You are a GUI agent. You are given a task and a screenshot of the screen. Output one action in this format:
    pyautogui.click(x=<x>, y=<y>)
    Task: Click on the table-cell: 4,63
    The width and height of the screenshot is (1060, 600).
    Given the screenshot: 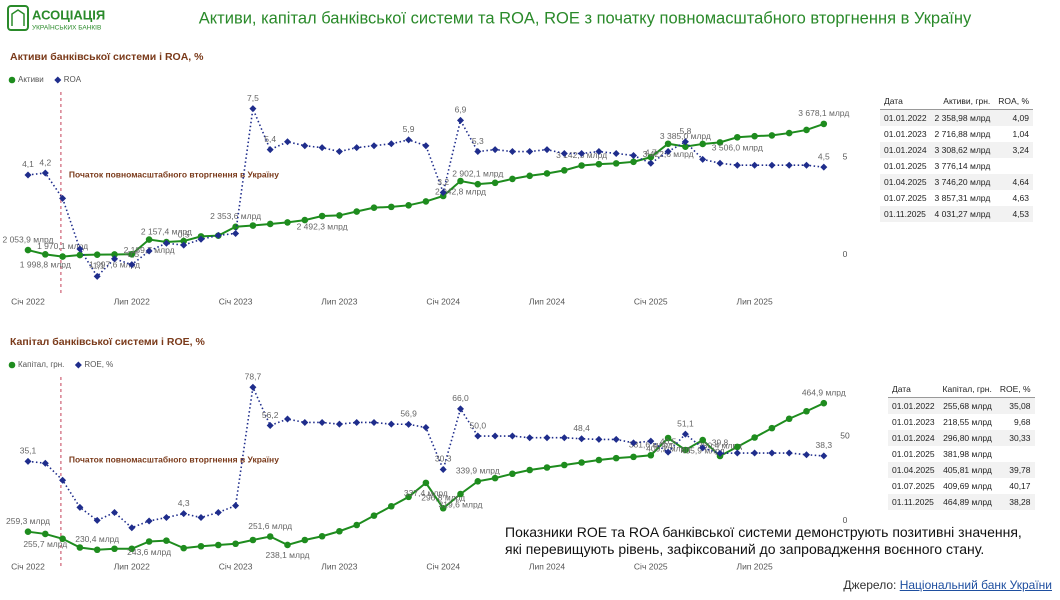 What is the action you would take?
    pyautogui.click(x=1020, y=198)
    